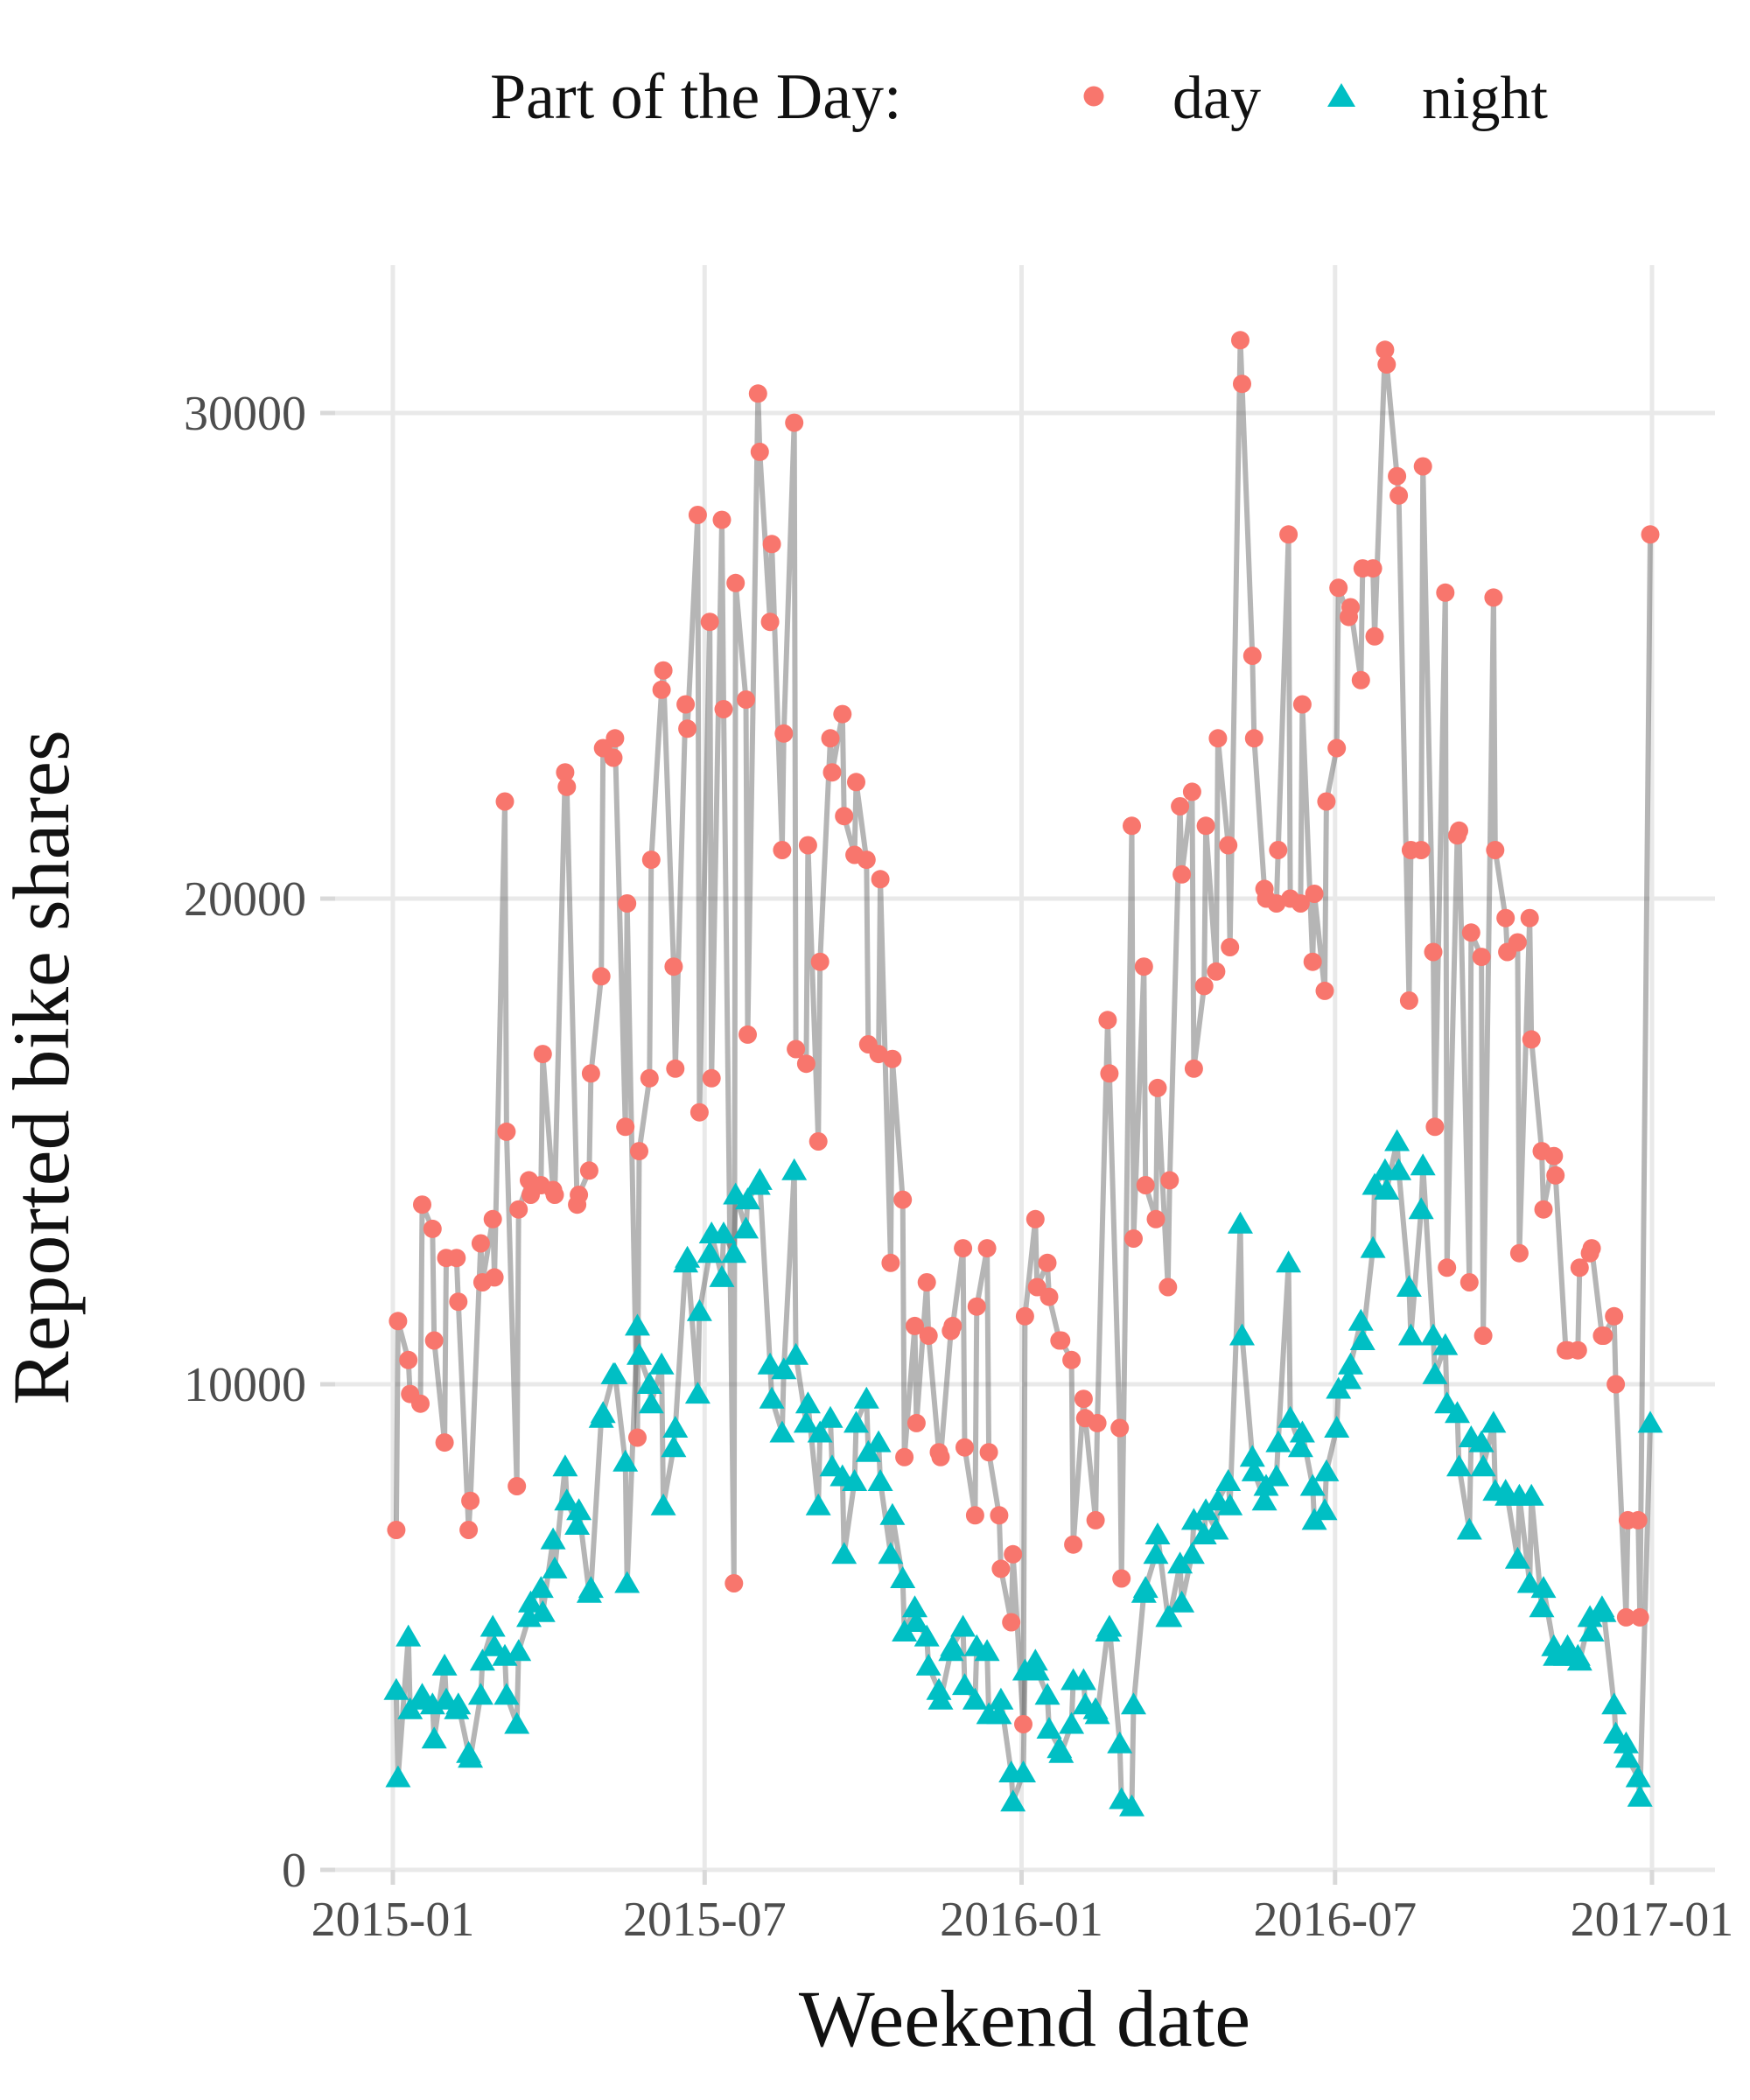 The image size is (1750, 2100). I want to click on legend-night-triangle-icon, so click(1341, 95).